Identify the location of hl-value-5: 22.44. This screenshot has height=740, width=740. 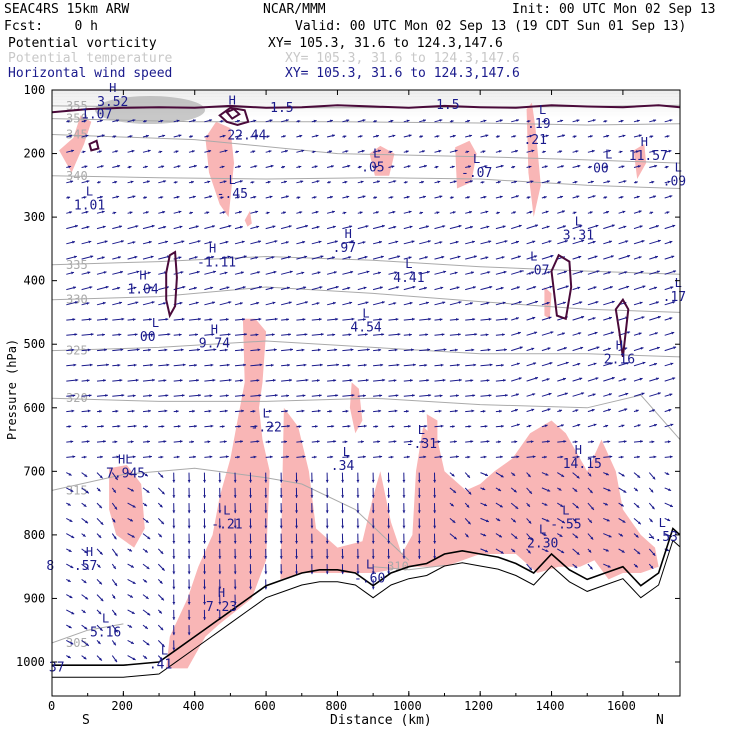
(246, 136).